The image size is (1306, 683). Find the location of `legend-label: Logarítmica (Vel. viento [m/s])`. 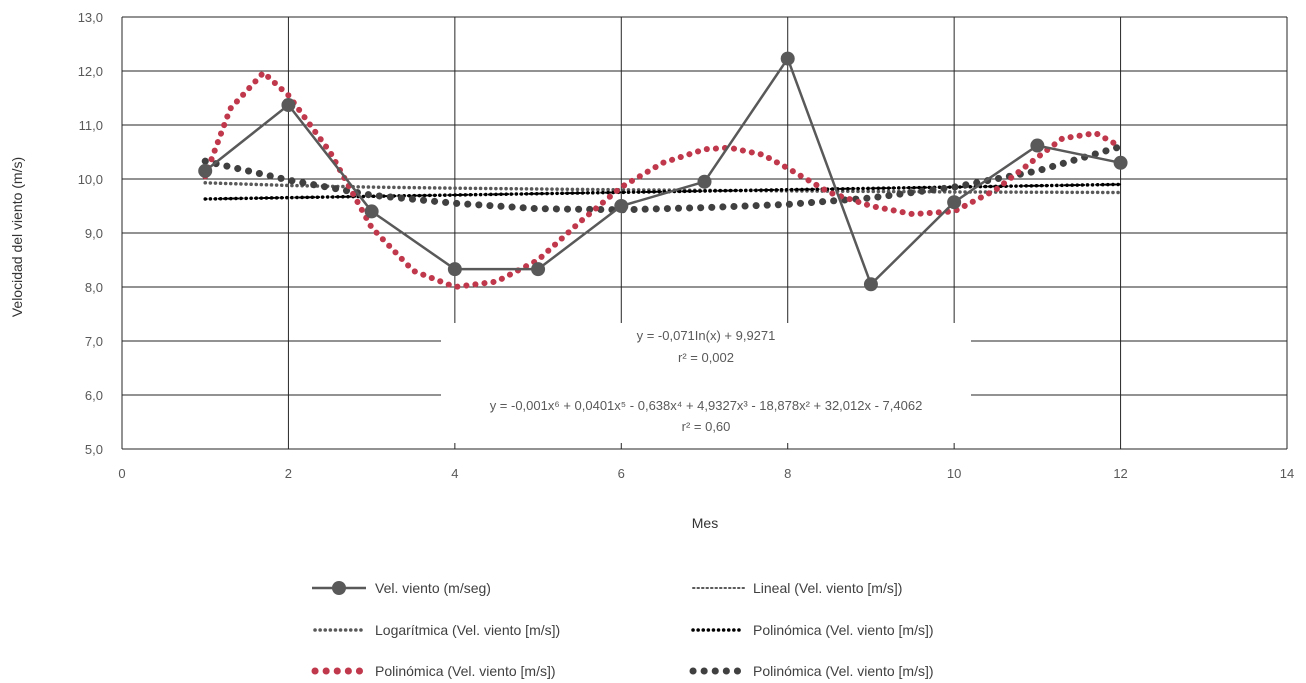

legend-label: Logarítmica (Vel. viento [m/s]) is located at coordinates (467, 630).